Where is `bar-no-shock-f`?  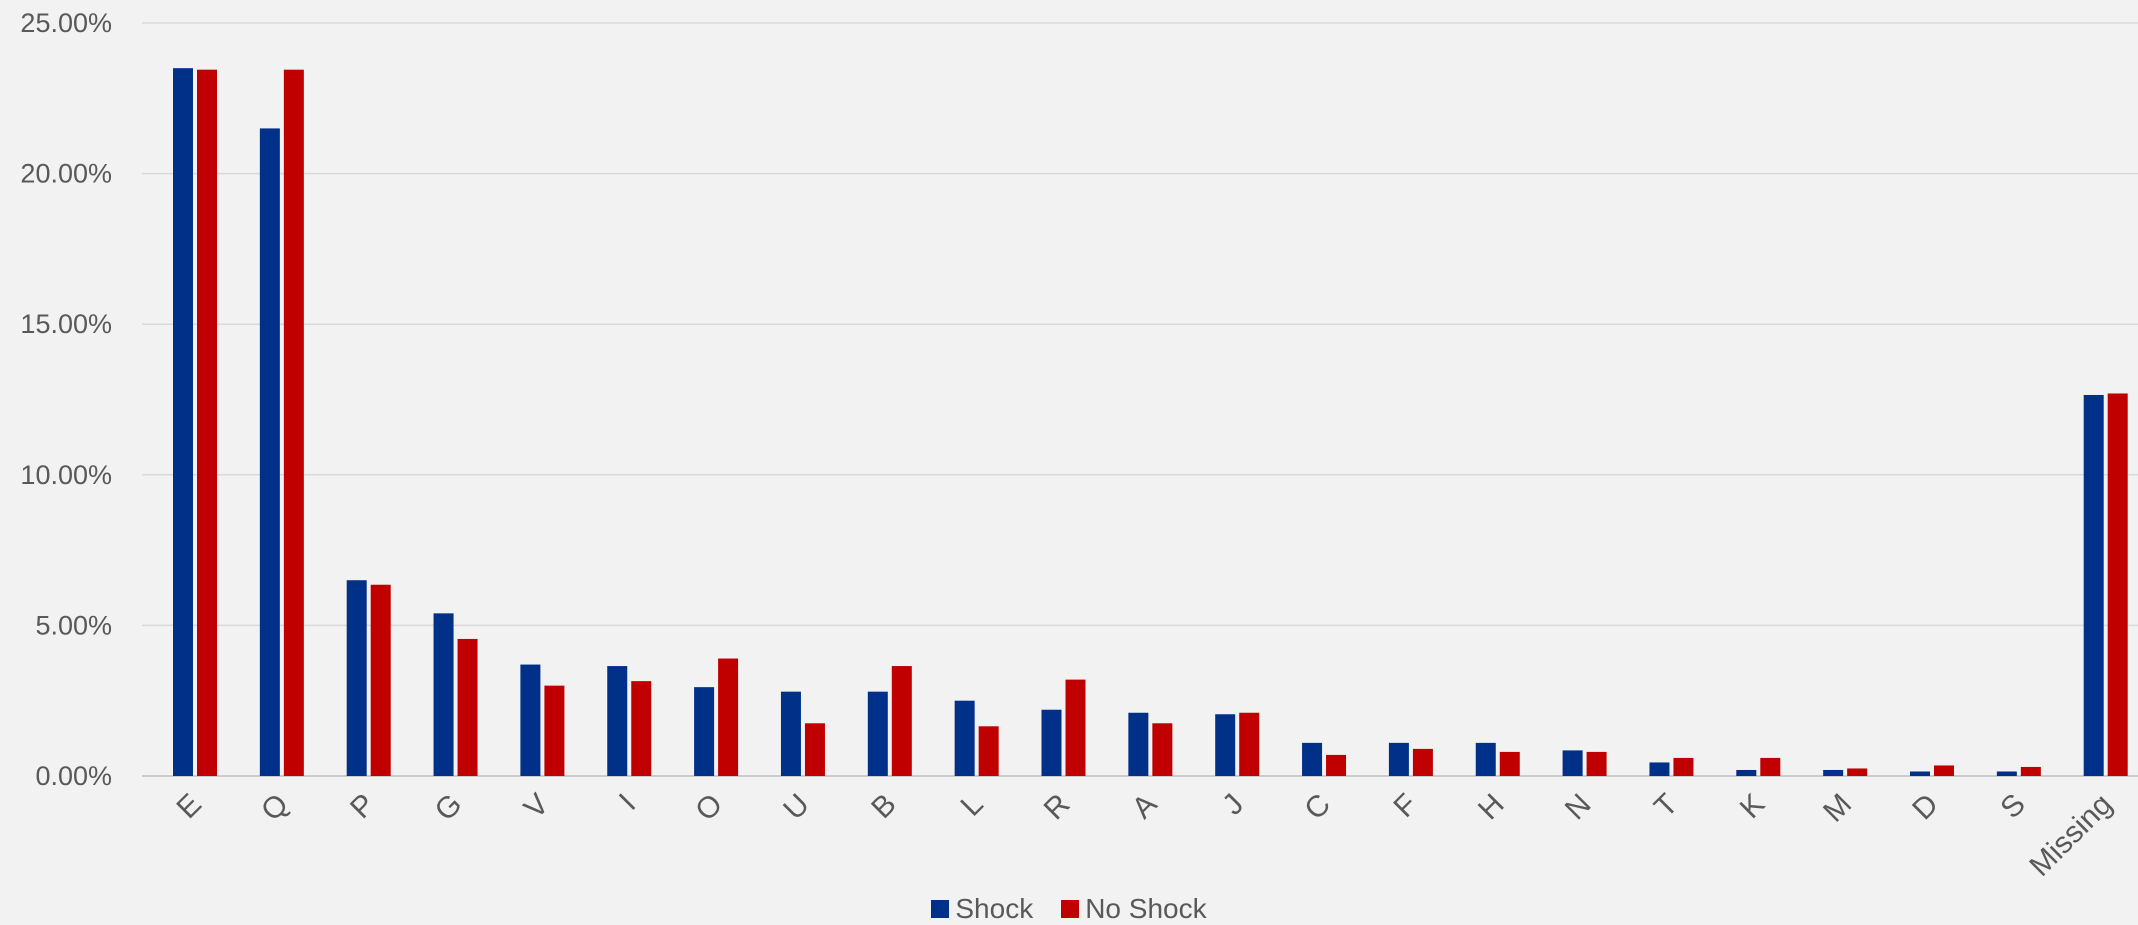 bar-no-shock-f is located at coordinates (1422, 762).